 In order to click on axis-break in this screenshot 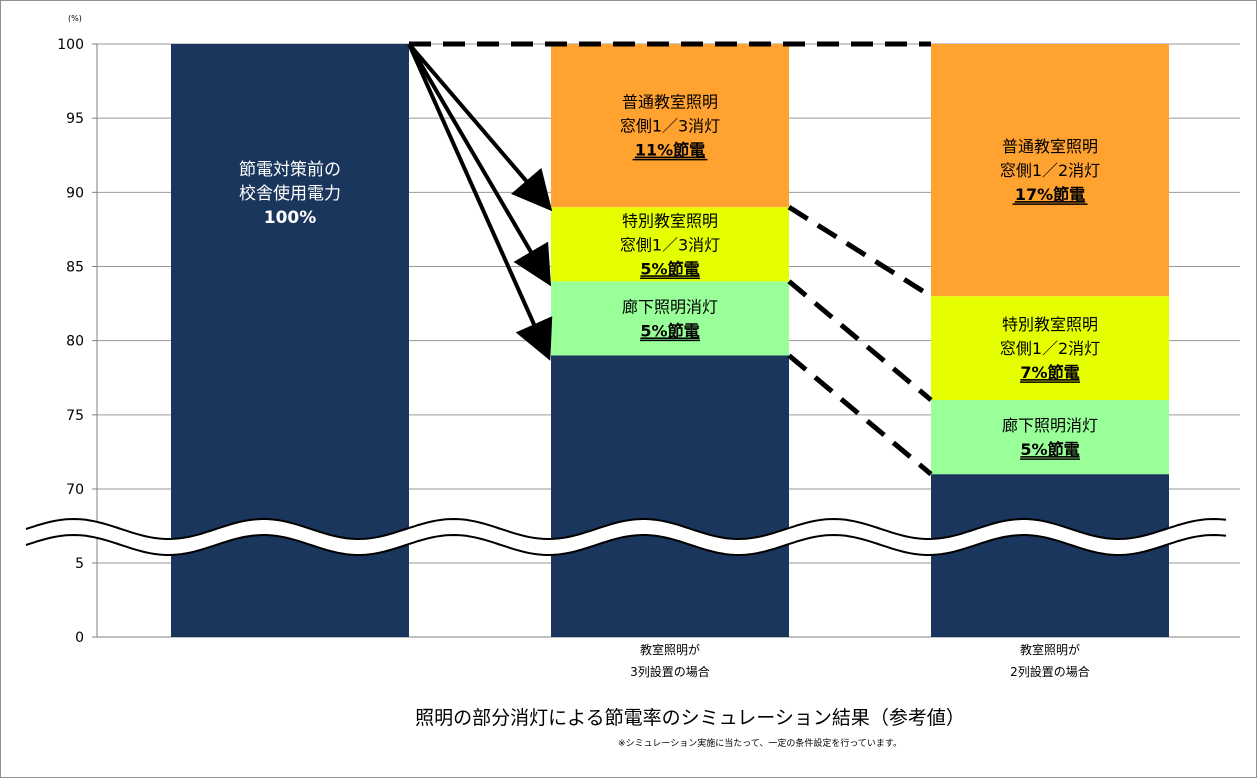, I will do `click(625, 537)`.